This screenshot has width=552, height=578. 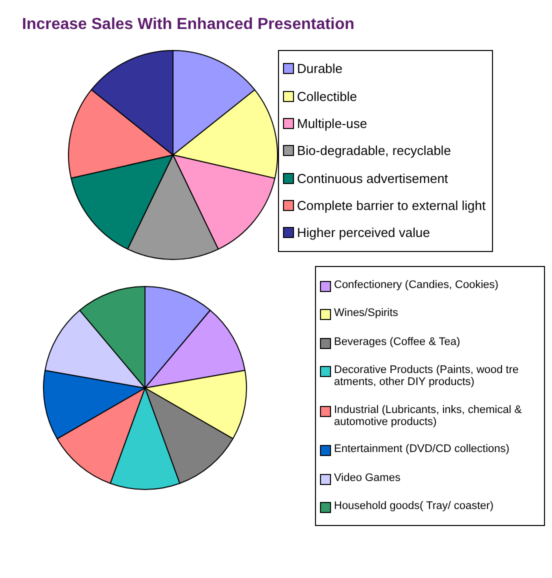 I want to click on legend-label: Decorative Products (Paints, wood tre atments, other DIY products), so click(x=427, y=376).